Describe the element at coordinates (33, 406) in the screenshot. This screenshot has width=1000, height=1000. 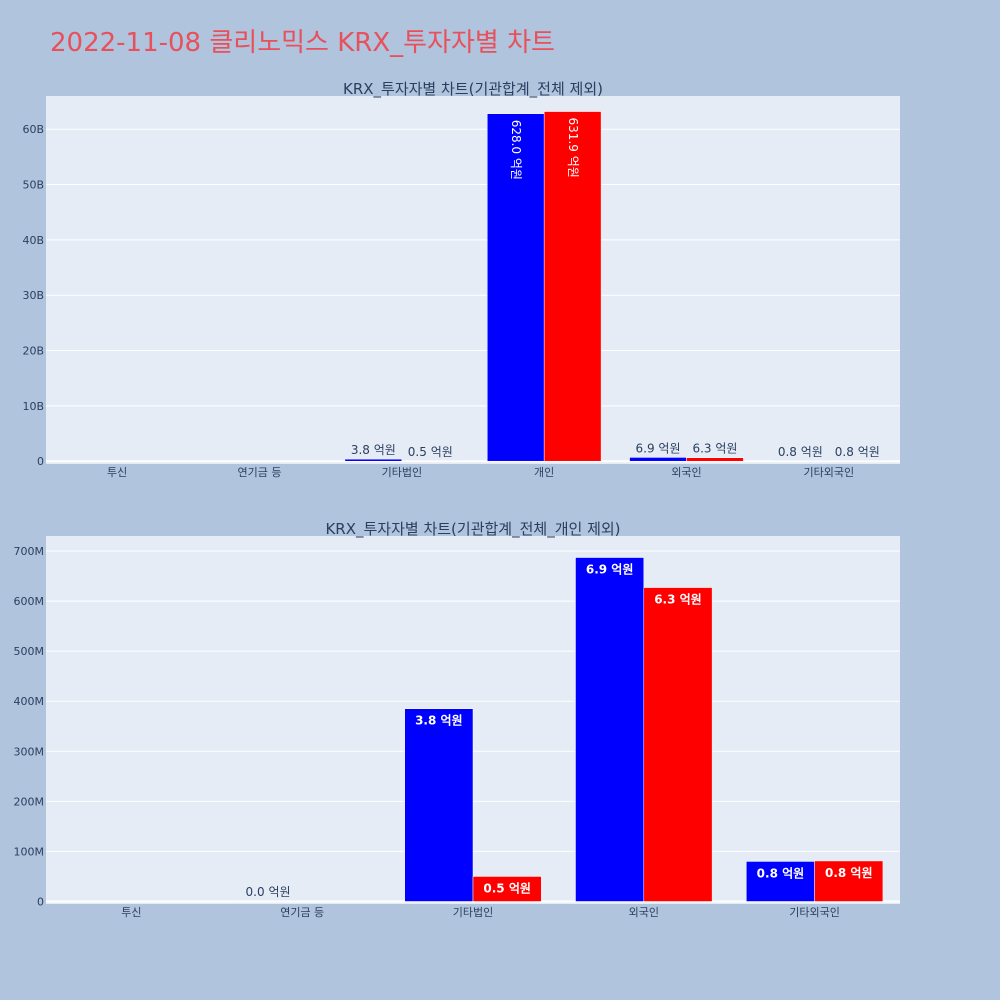
I see `y-tick-label: 10B` at that location.